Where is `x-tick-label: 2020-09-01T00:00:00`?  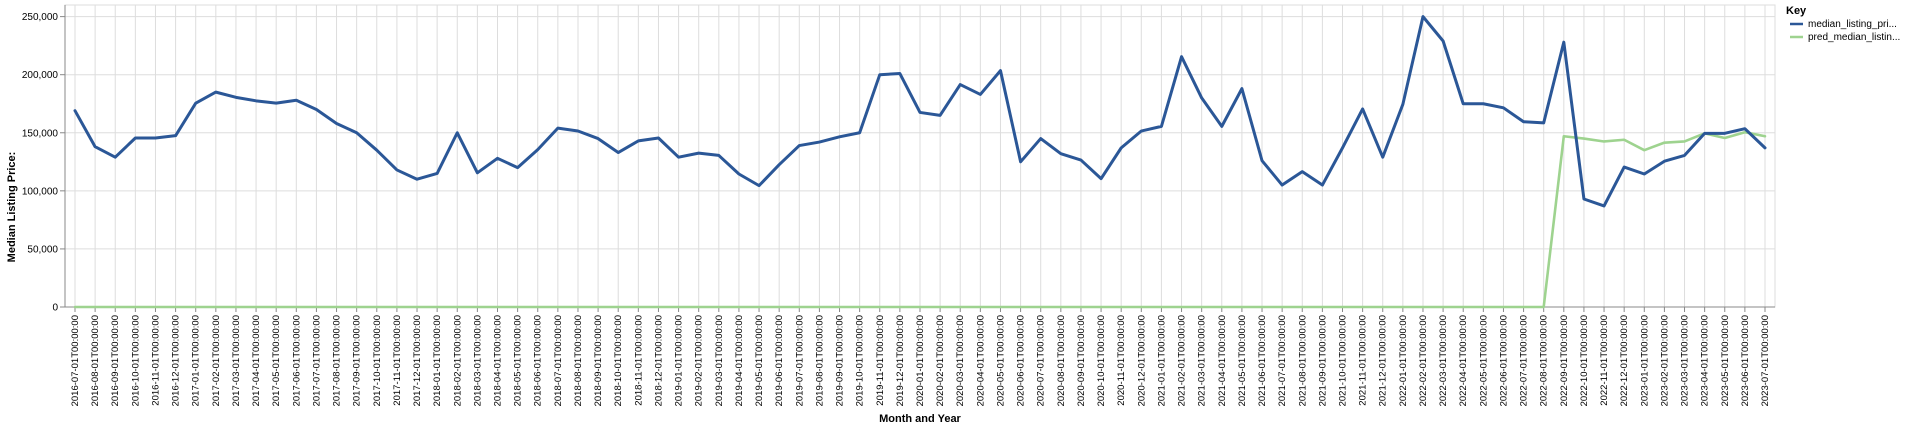
x-tick-label: 2020-09-01T00:00:00 is located at coordinates (1081, 360).